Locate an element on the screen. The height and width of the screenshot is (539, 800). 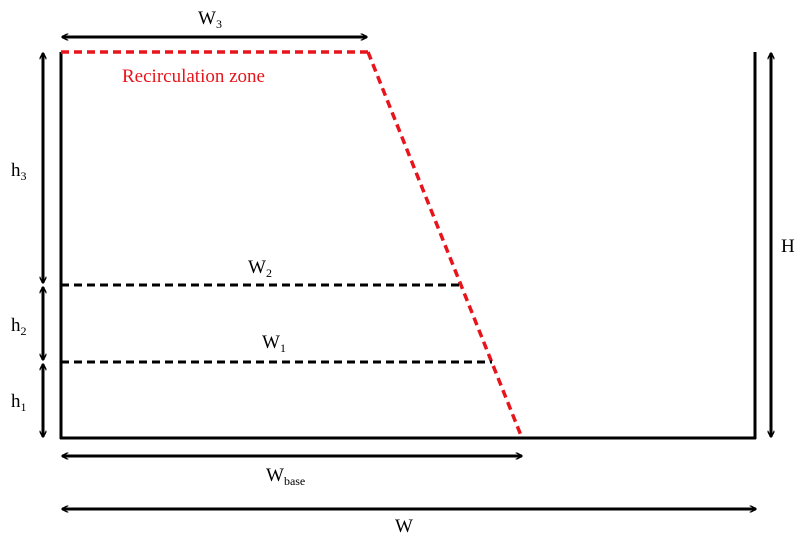
w1-label: W1 is located at coordinates (274, 343).